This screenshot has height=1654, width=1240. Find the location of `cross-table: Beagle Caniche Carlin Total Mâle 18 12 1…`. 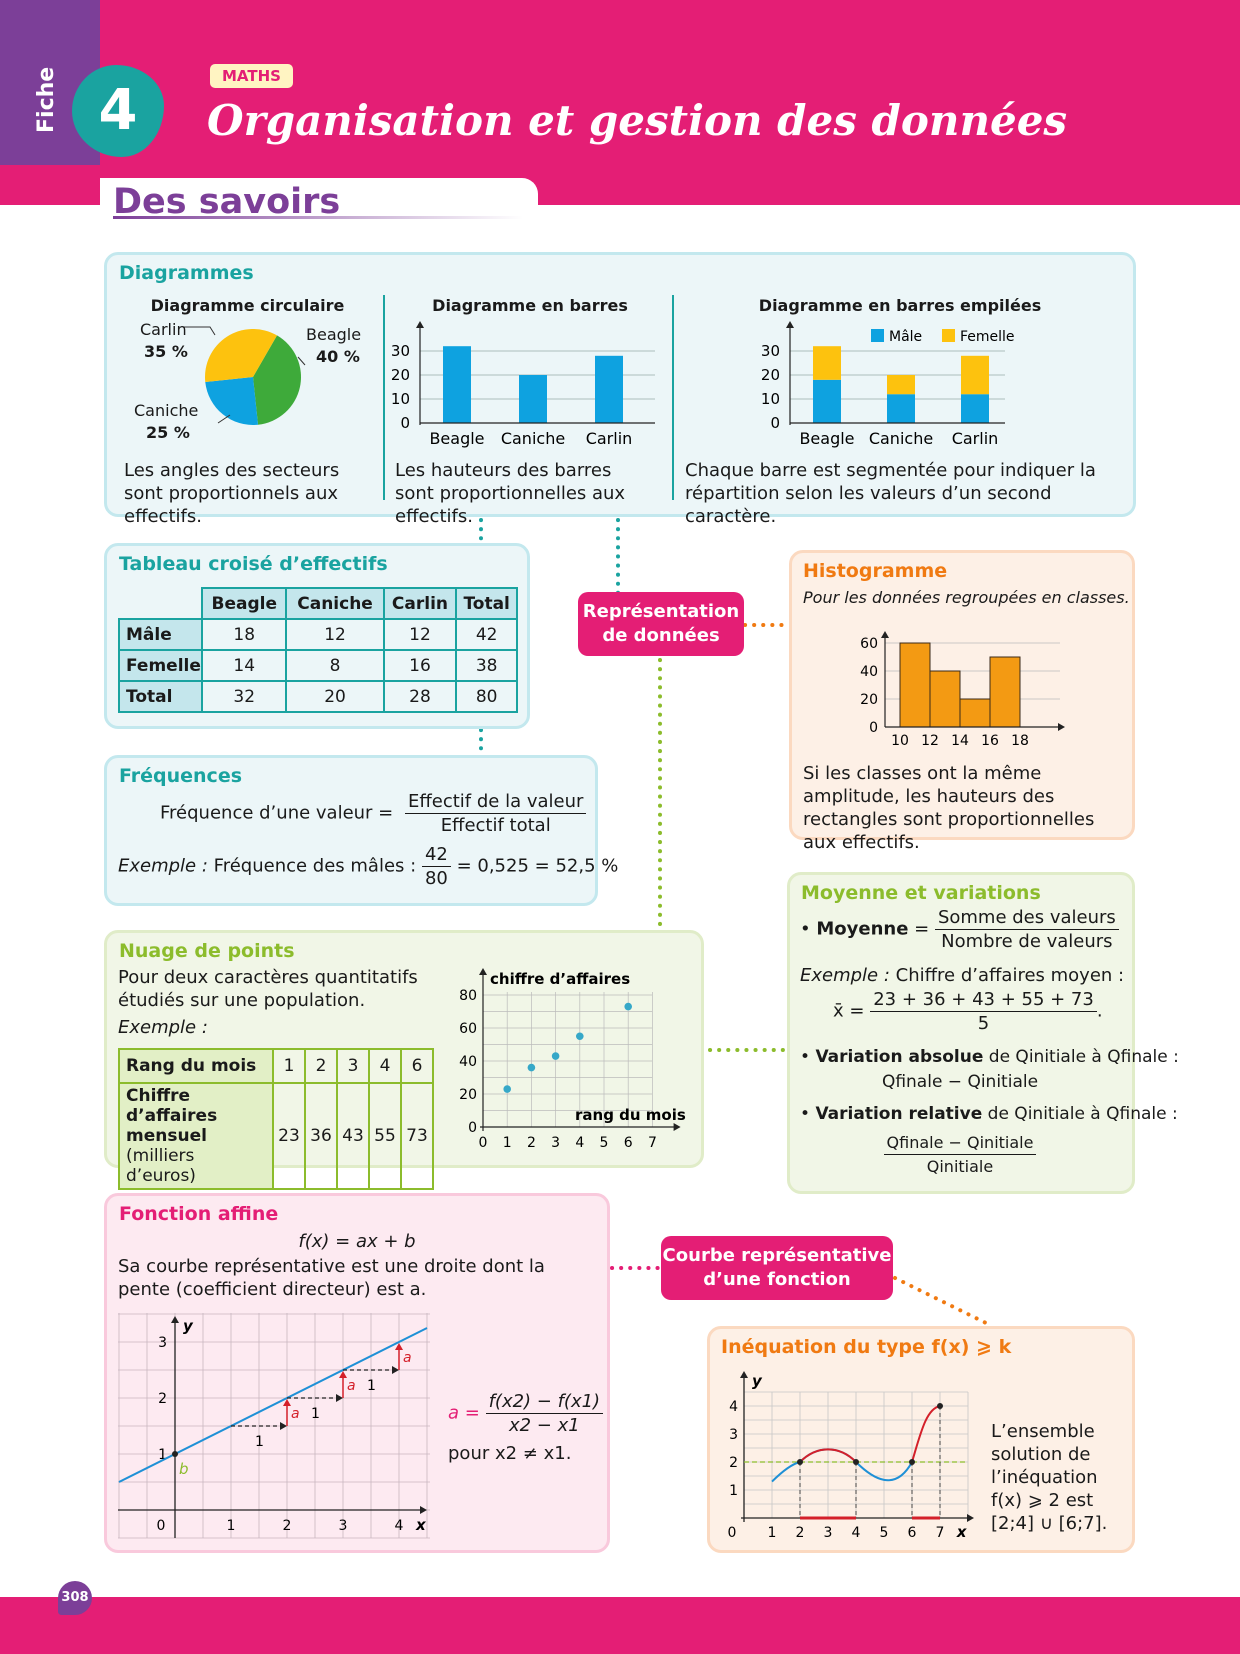

cross-table: Beagle Caniche Carlin Total Mâle 18 12 1… is located at coordinates (318, 650).